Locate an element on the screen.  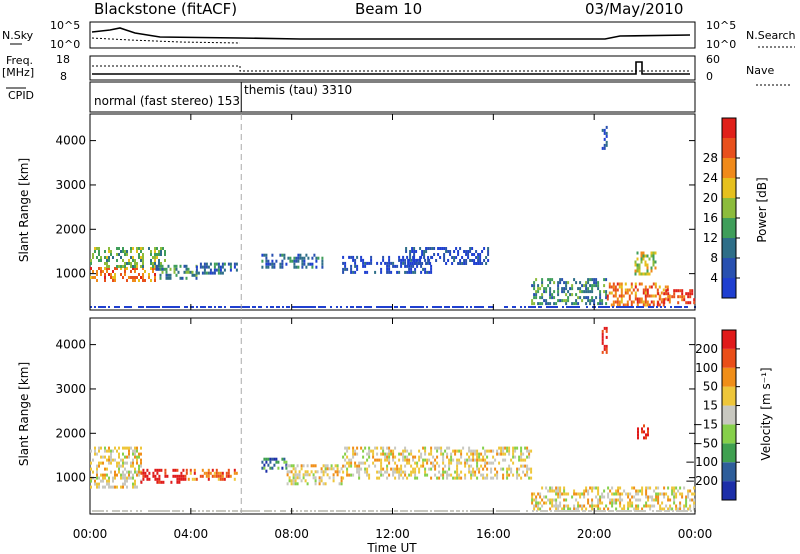
nsky-strip-frame is located at coordinates (392, 35).